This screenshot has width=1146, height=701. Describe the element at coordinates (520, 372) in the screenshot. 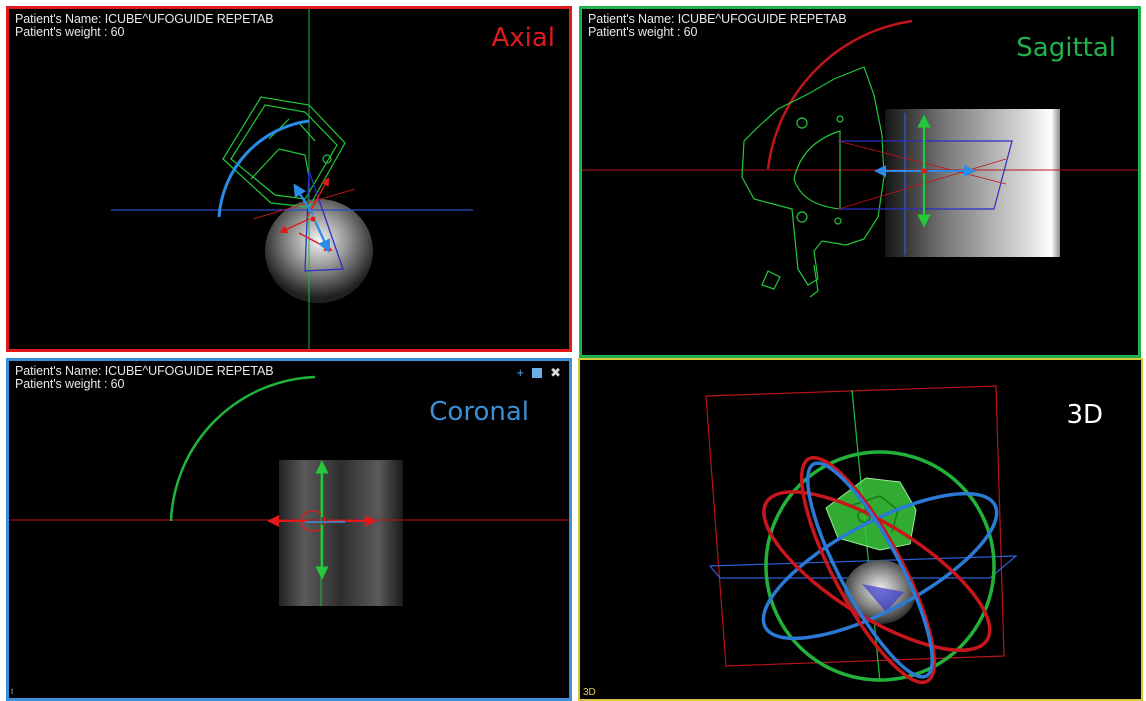

I see `plus-icon: +` at that location.